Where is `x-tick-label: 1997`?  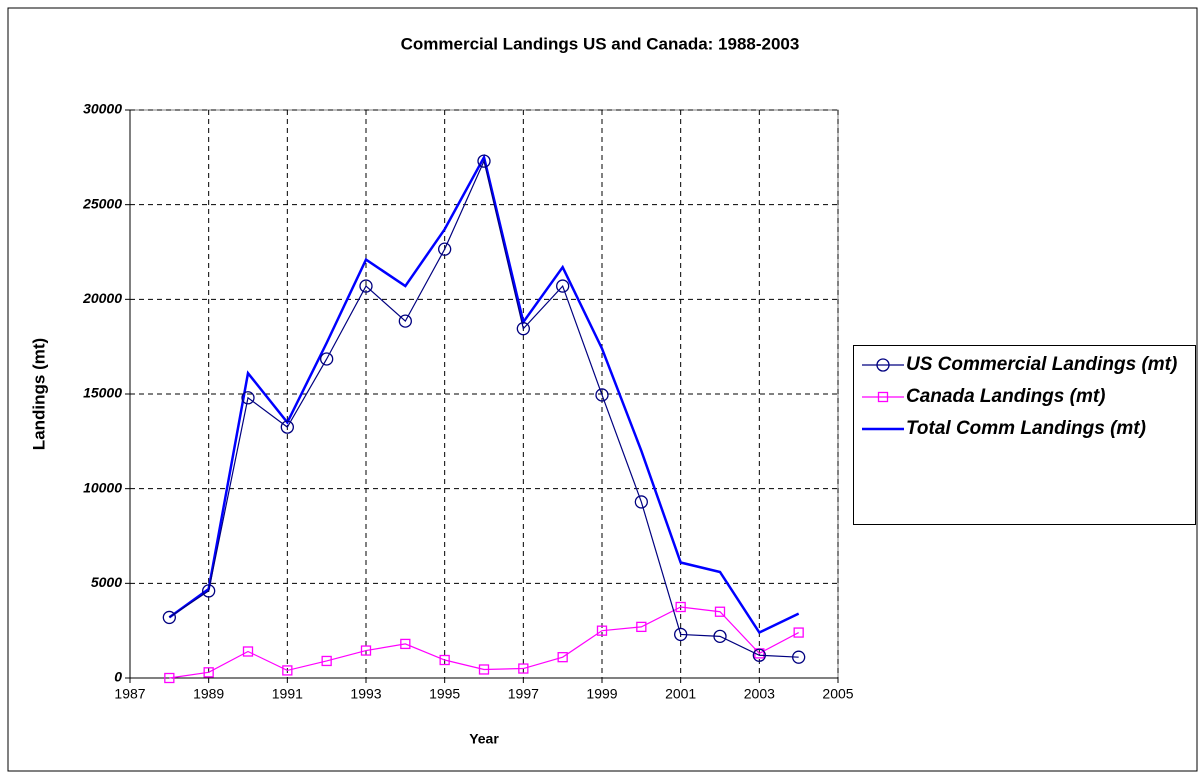 x-tick-label: 1997 is located at coordinates (523, 694).